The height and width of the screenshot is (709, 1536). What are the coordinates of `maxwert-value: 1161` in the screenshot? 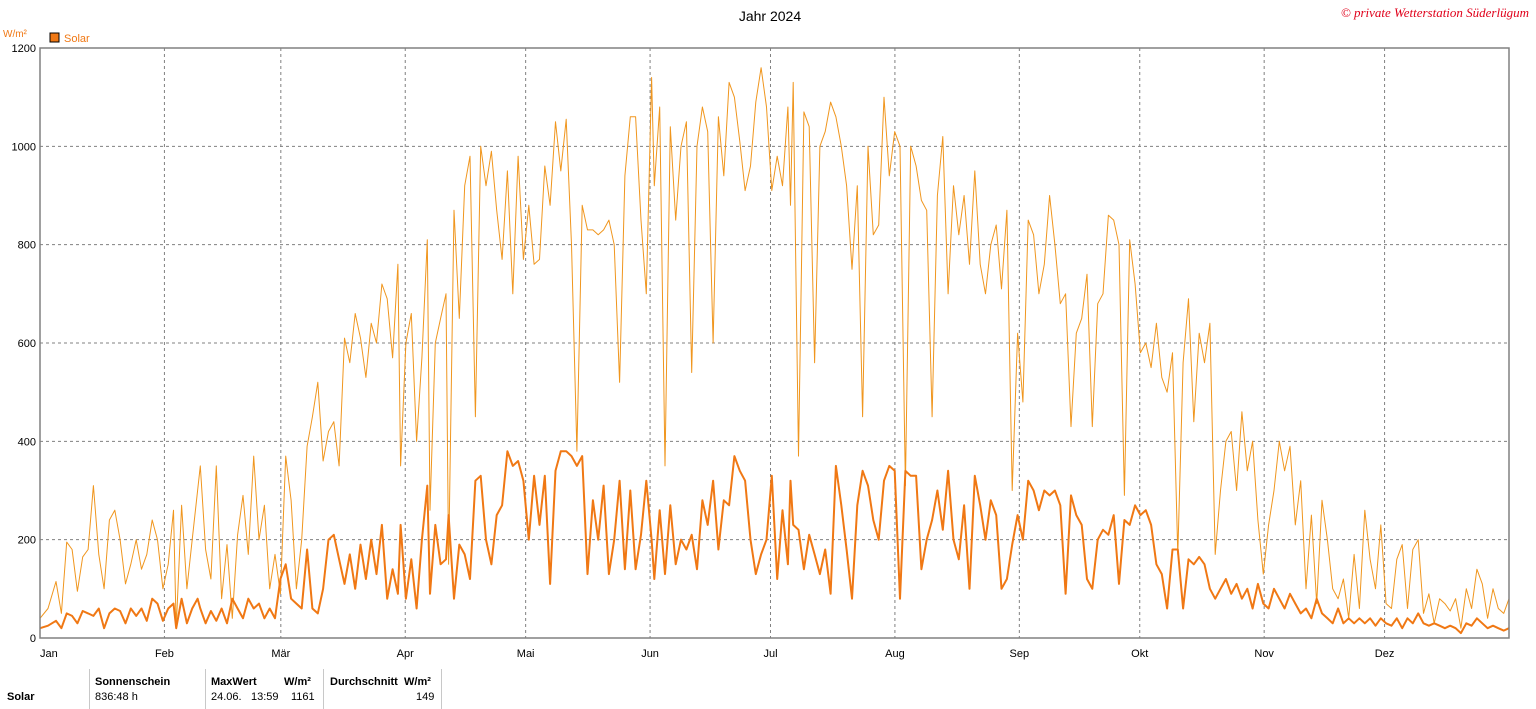 It's located at (303, 697).